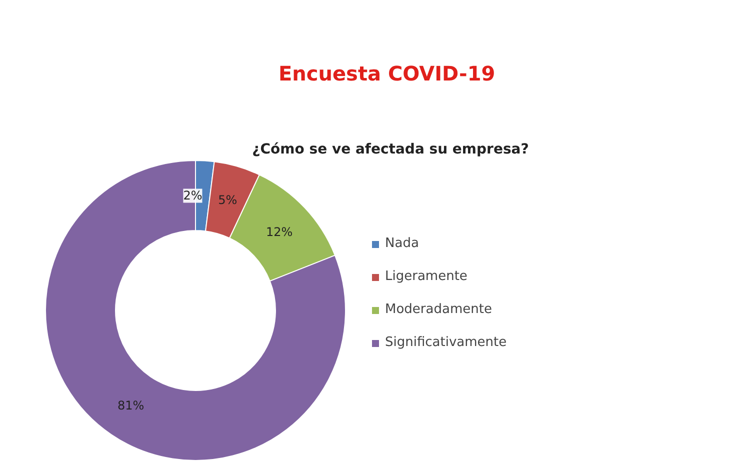  Describe the element at coordinates (390, 150) in the screenshot. I see `chart-subtitle: ¿Cómo se ve afectada su empresa?` at that location.